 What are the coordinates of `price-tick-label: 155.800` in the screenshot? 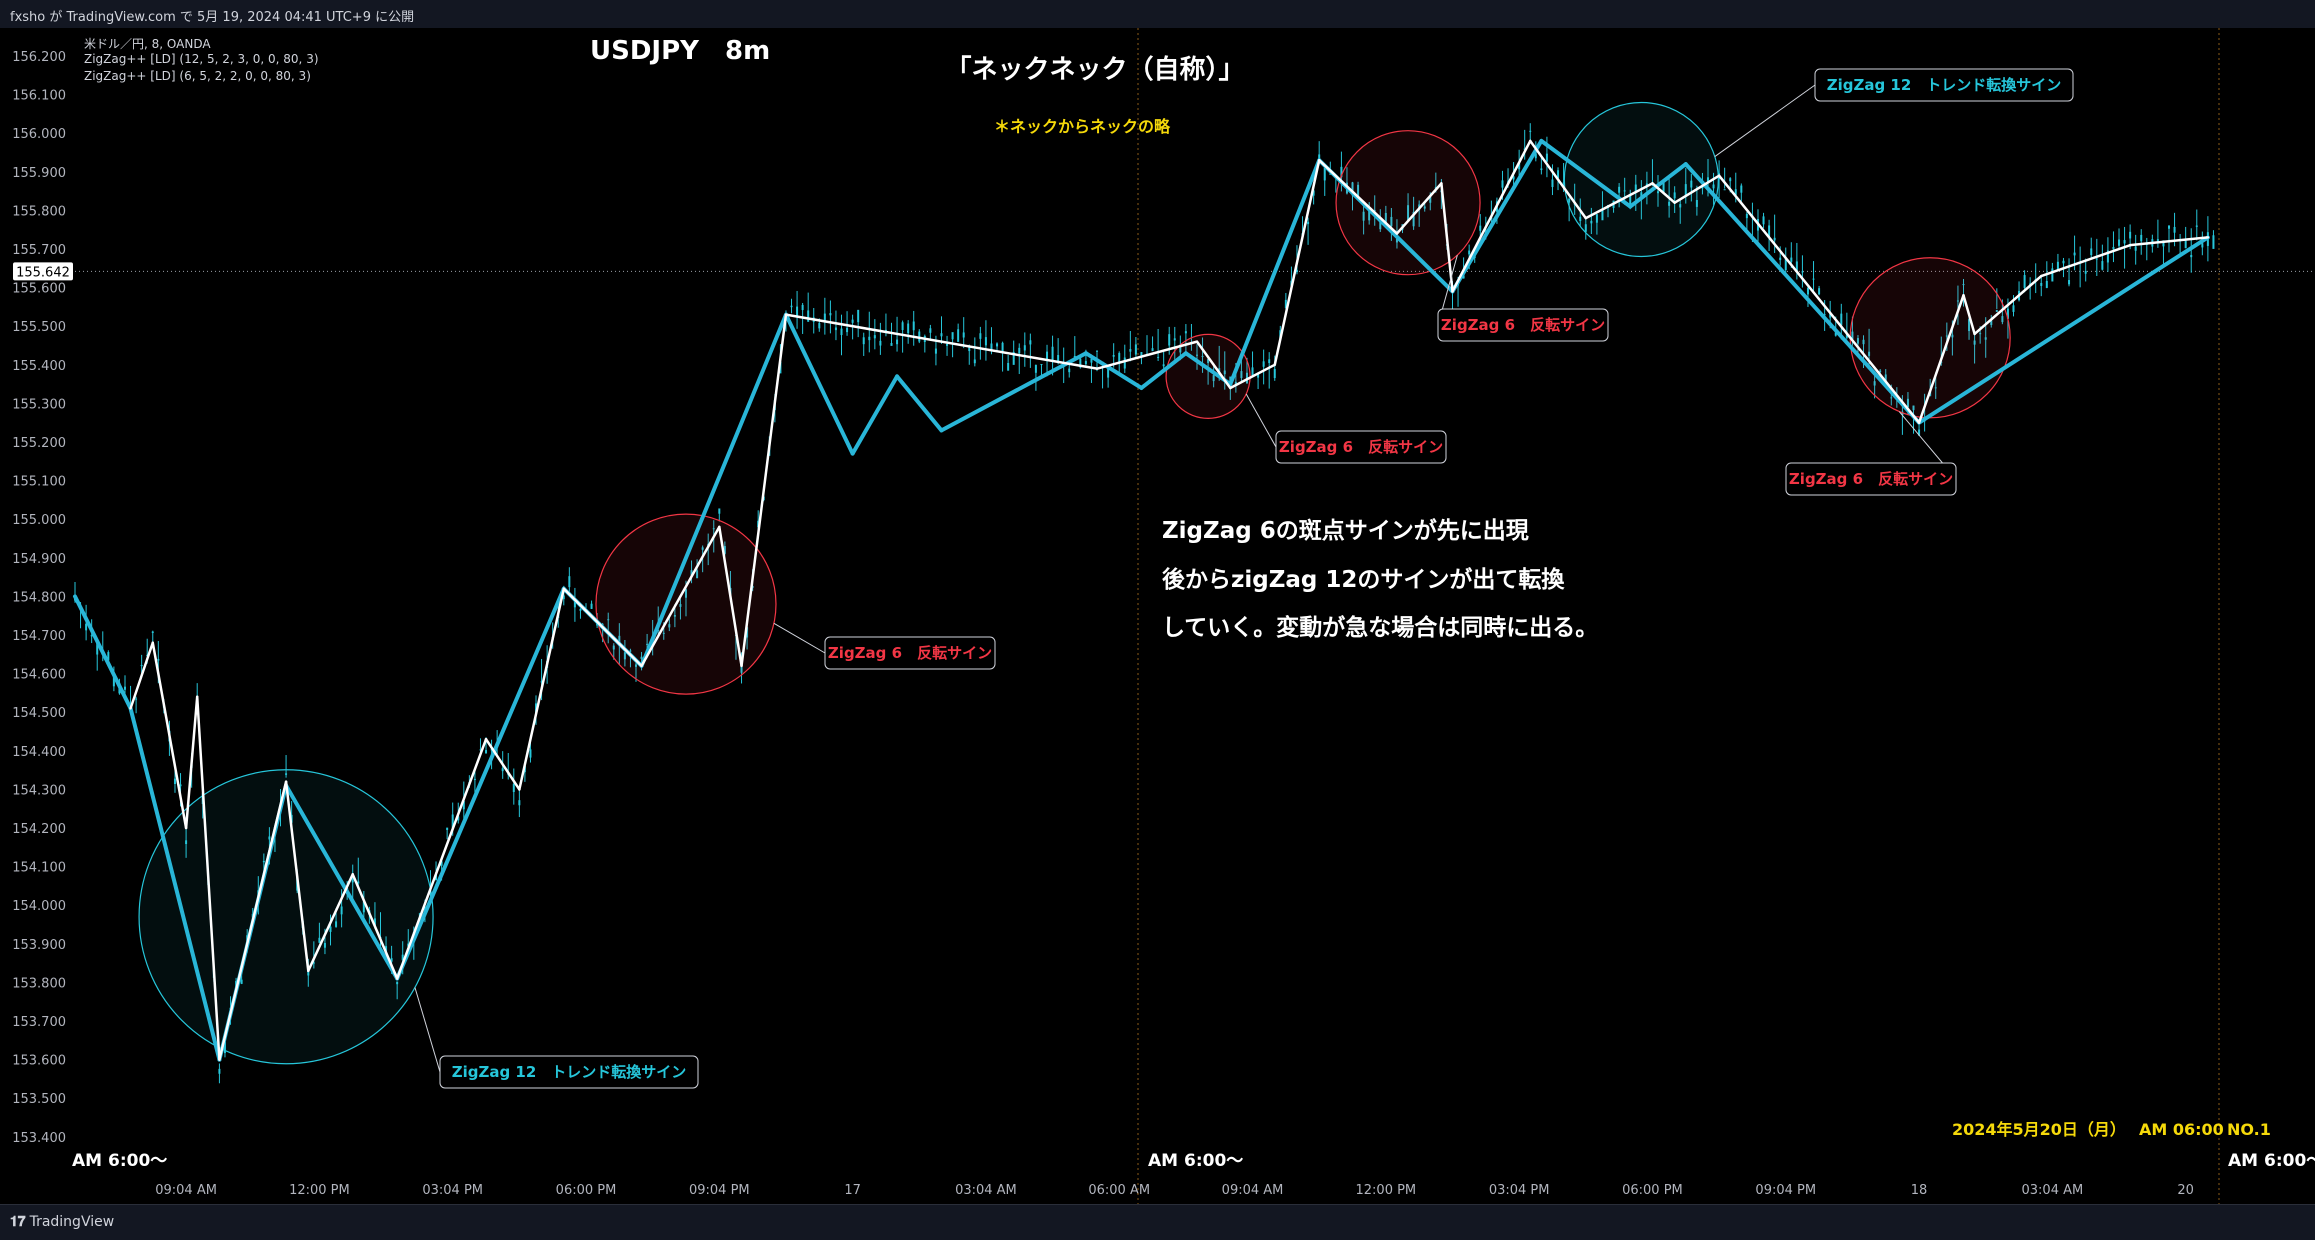 It's located at (39, 211).